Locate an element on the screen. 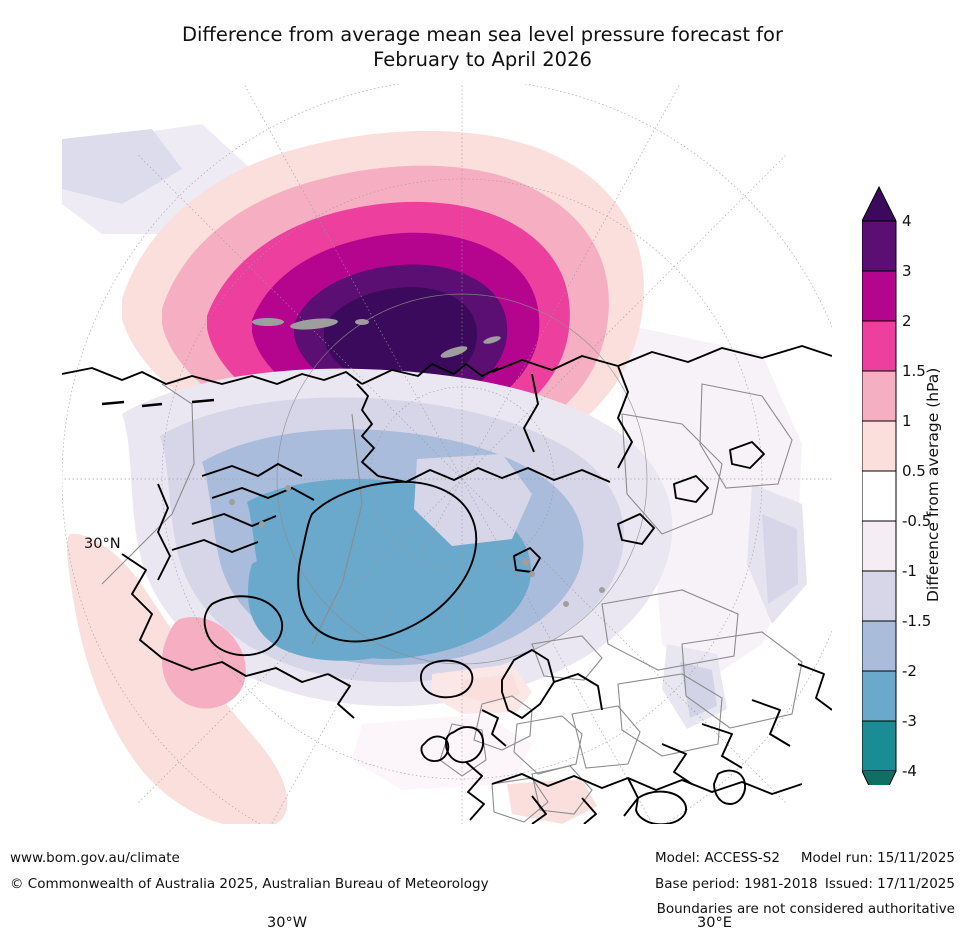 The width and height of the screenshot is (965, 931). colorbar-tick-m4: -4 is located at coordinates (909, 771).